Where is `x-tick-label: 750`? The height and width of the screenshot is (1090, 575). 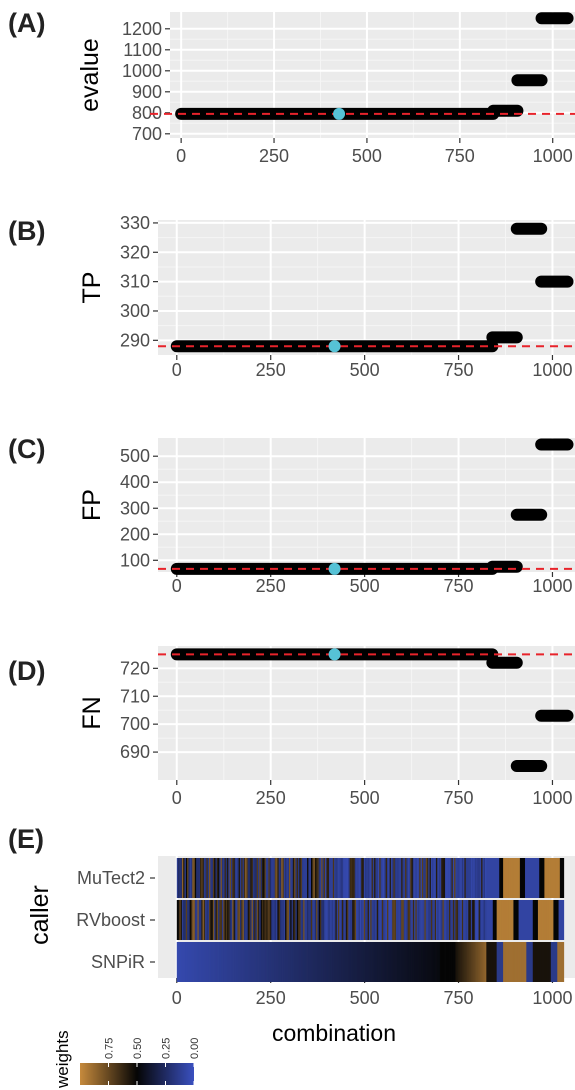 x-tick-label: 750 is located at coordinates (459, 998).